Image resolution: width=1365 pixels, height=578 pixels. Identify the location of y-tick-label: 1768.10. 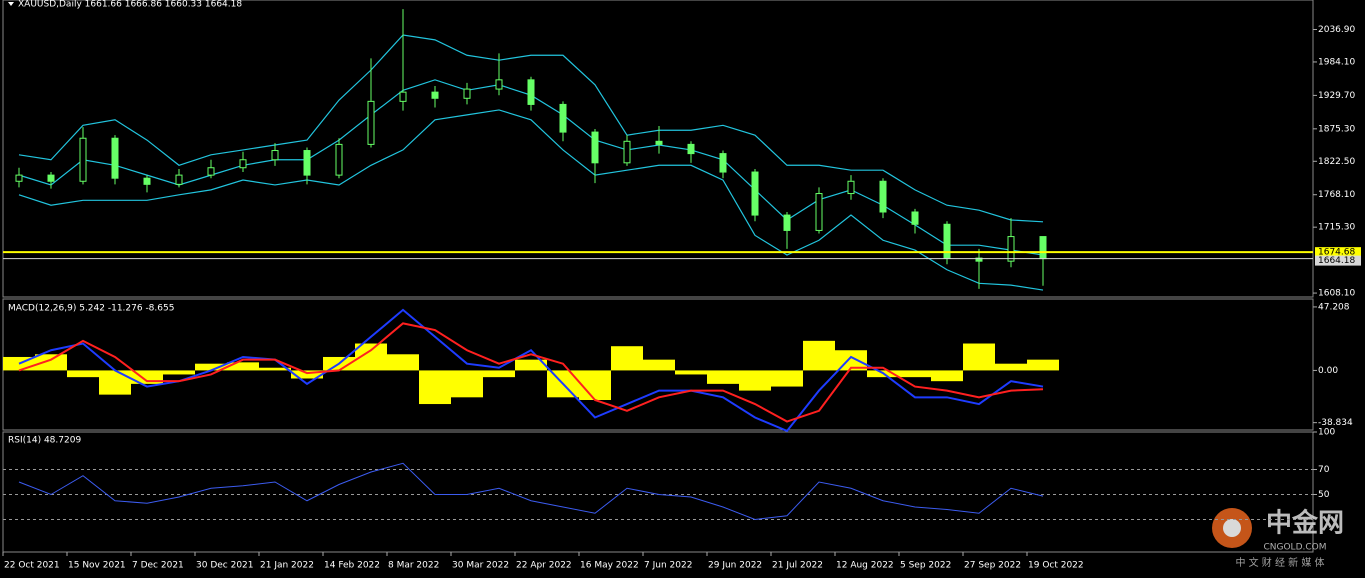
(1336, 195).